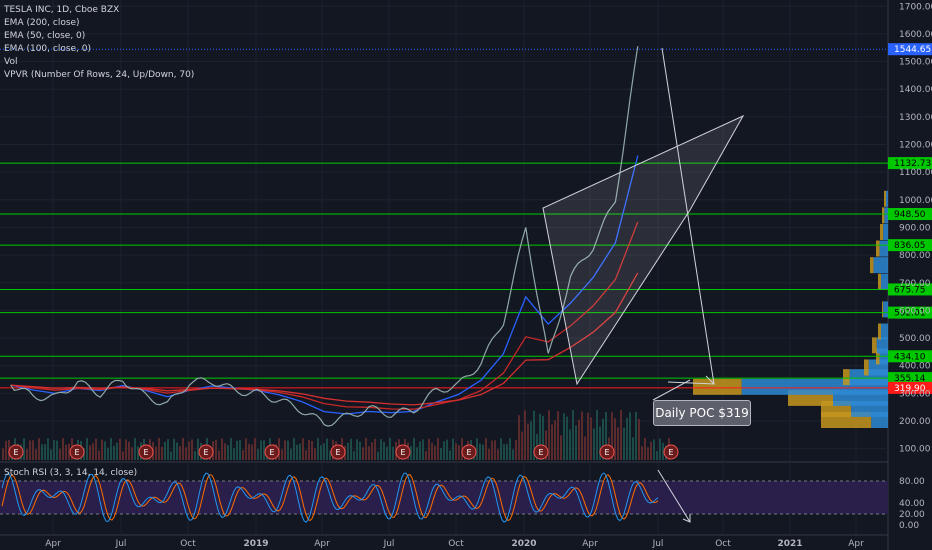 The height and width of the screenshot is (550, 932). I want to click on callout-pointer, so click(671, 390).